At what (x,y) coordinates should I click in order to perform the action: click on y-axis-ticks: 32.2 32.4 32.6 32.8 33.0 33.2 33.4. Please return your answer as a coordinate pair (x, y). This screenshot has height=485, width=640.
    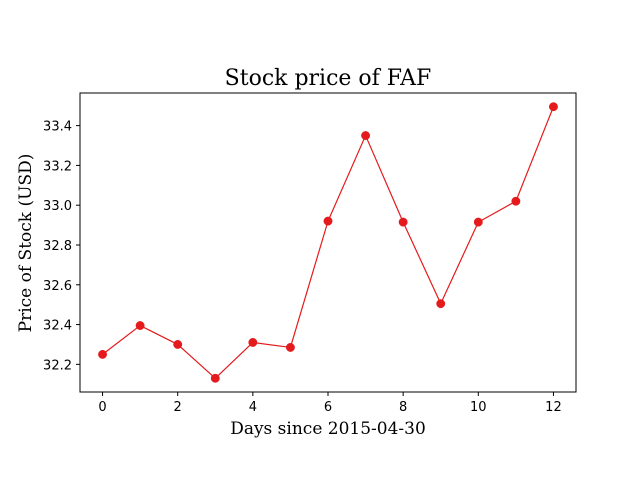
    Looking at the image, I should click on (61, 246).